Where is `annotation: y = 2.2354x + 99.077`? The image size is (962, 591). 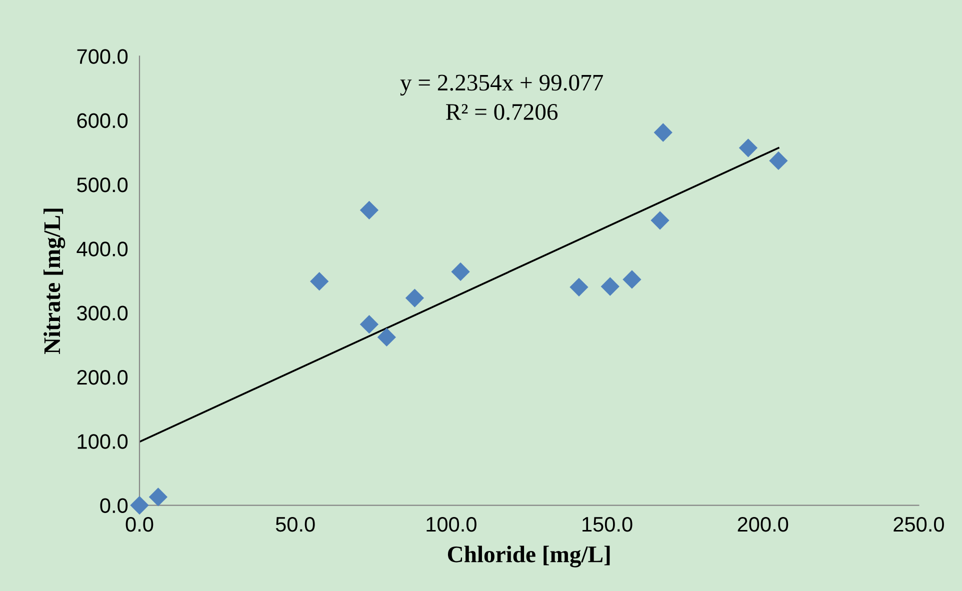 annotation: y = 2.2354x + 99.077 is located at coordinates (502, 85).